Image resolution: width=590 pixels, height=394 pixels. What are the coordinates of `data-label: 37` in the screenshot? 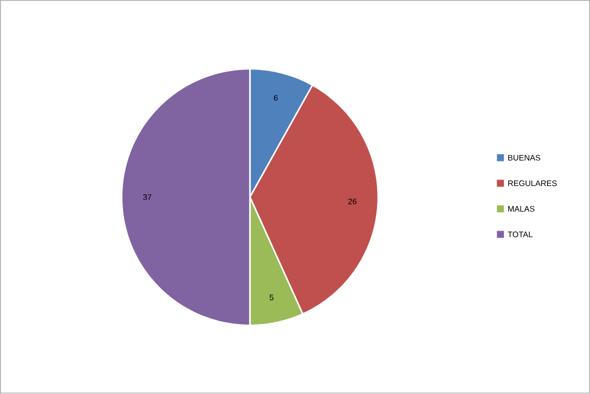 It's located at (147, 197).